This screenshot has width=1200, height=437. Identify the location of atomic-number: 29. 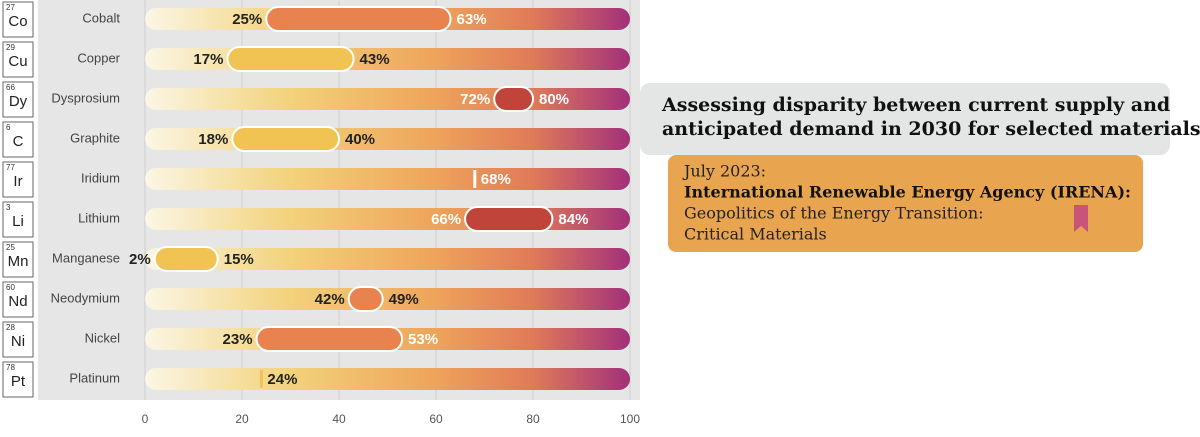
(10, 47).